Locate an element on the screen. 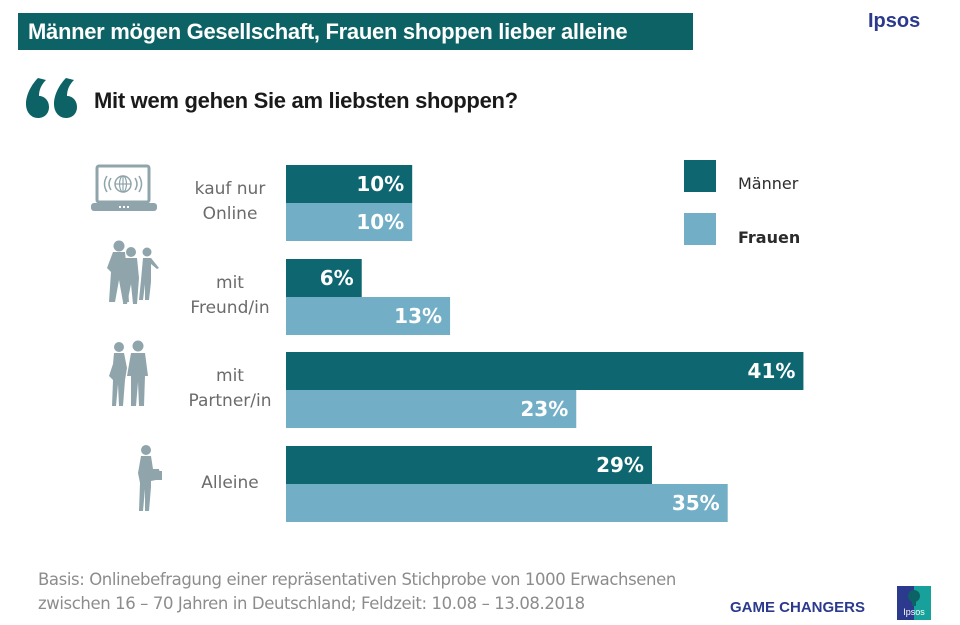 The image size is (960, 625). legend-swatch-maenner is located at coordinates (700, 176).